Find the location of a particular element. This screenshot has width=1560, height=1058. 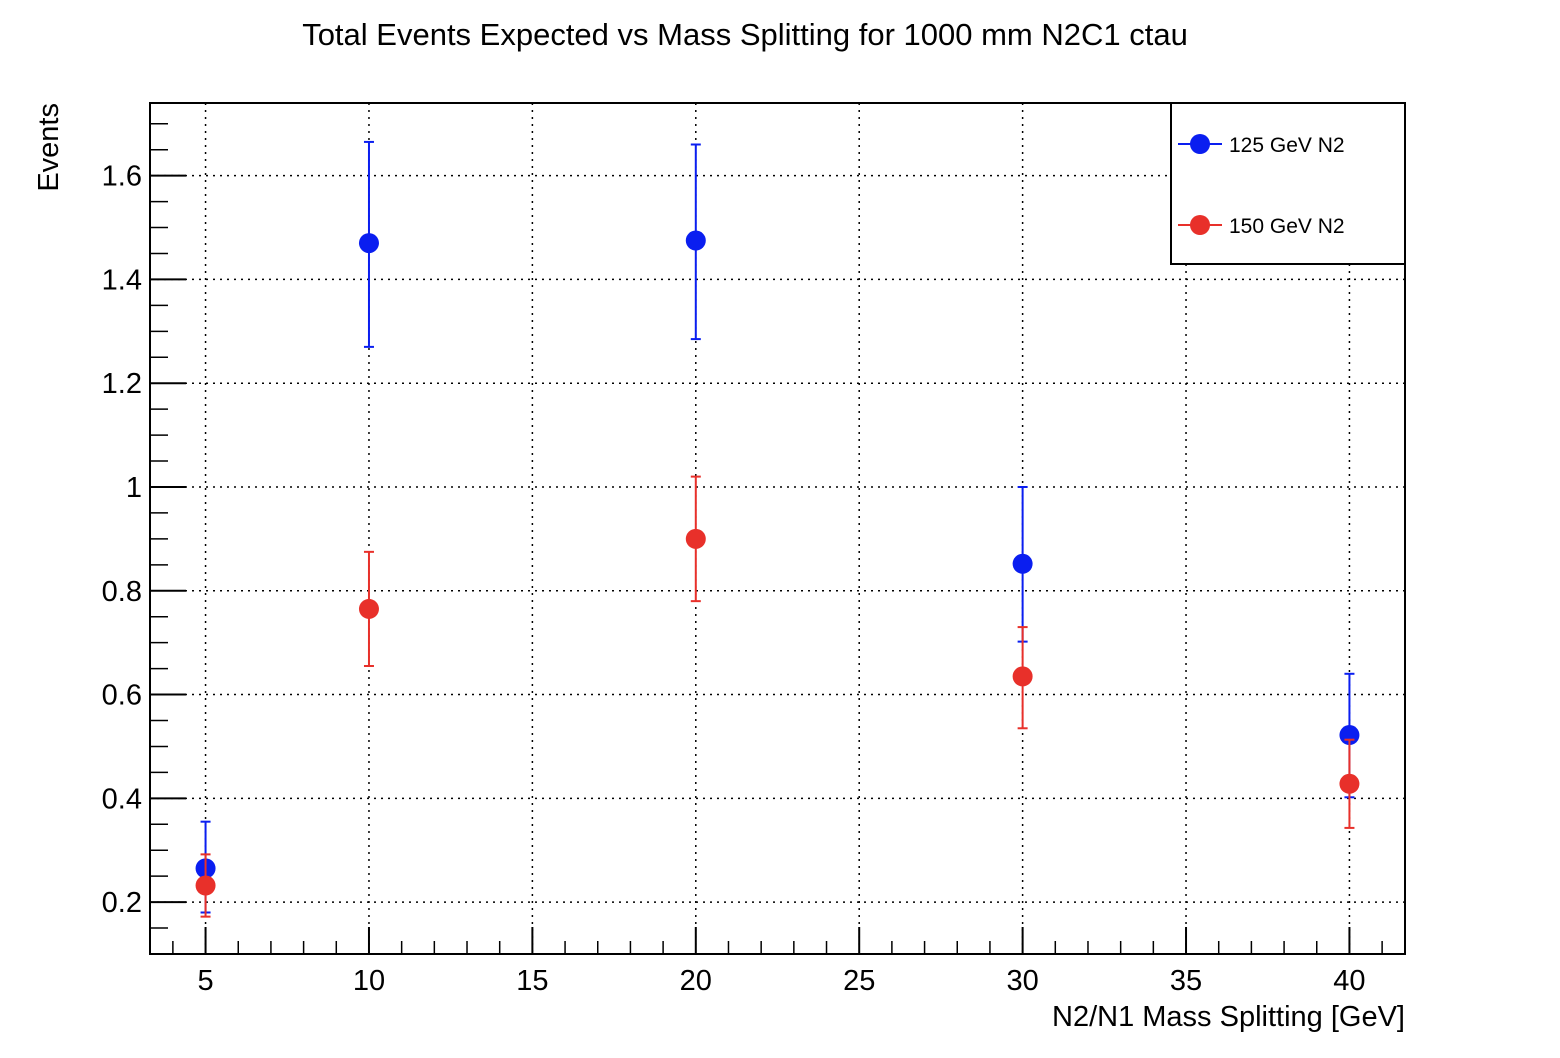

y-tick-label: 1.4 is located at coordinates (122, 280).